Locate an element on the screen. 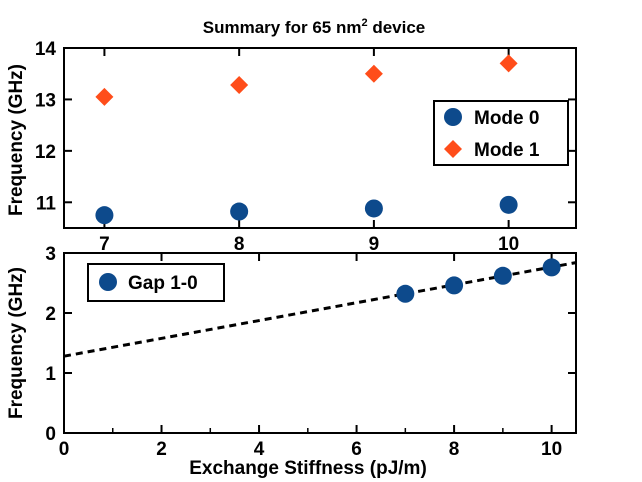  chart-title-main: Summary for 65 nm is located at coordinates (282, 27).